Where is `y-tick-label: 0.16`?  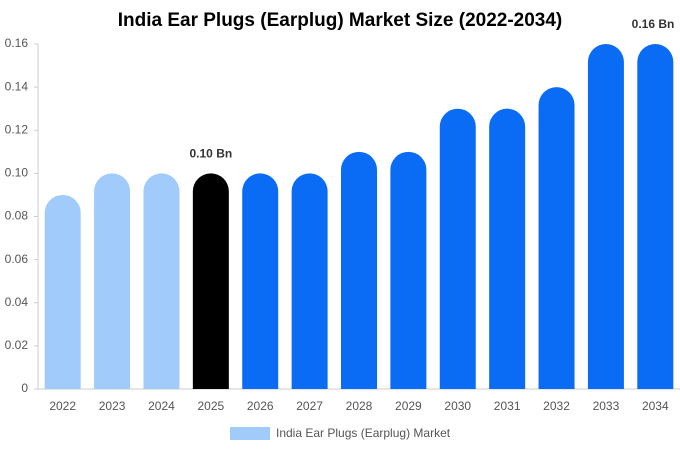
y-tick-label: 0.16 is located at coordinates (17, 43).